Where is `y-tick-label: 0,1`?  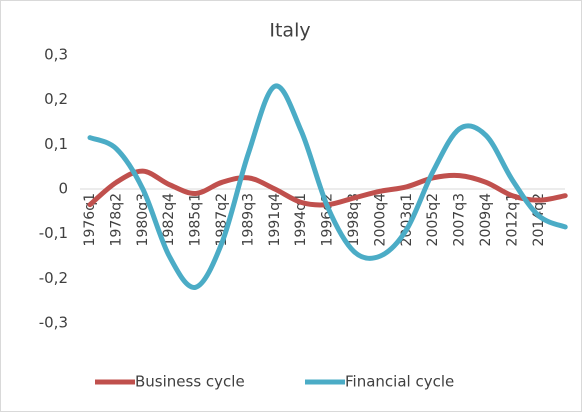
y-tick-label: 0,1 is located at coordinates (56, 144).